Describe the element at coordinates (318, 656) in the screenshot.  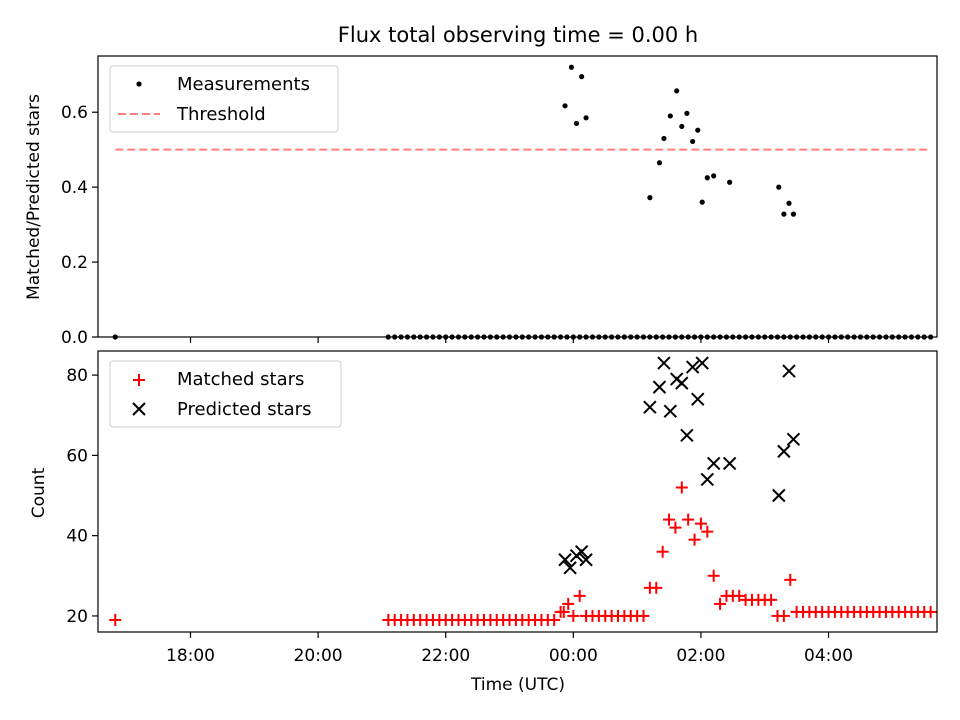
I see `x-tick-label: 20:00` at that location.